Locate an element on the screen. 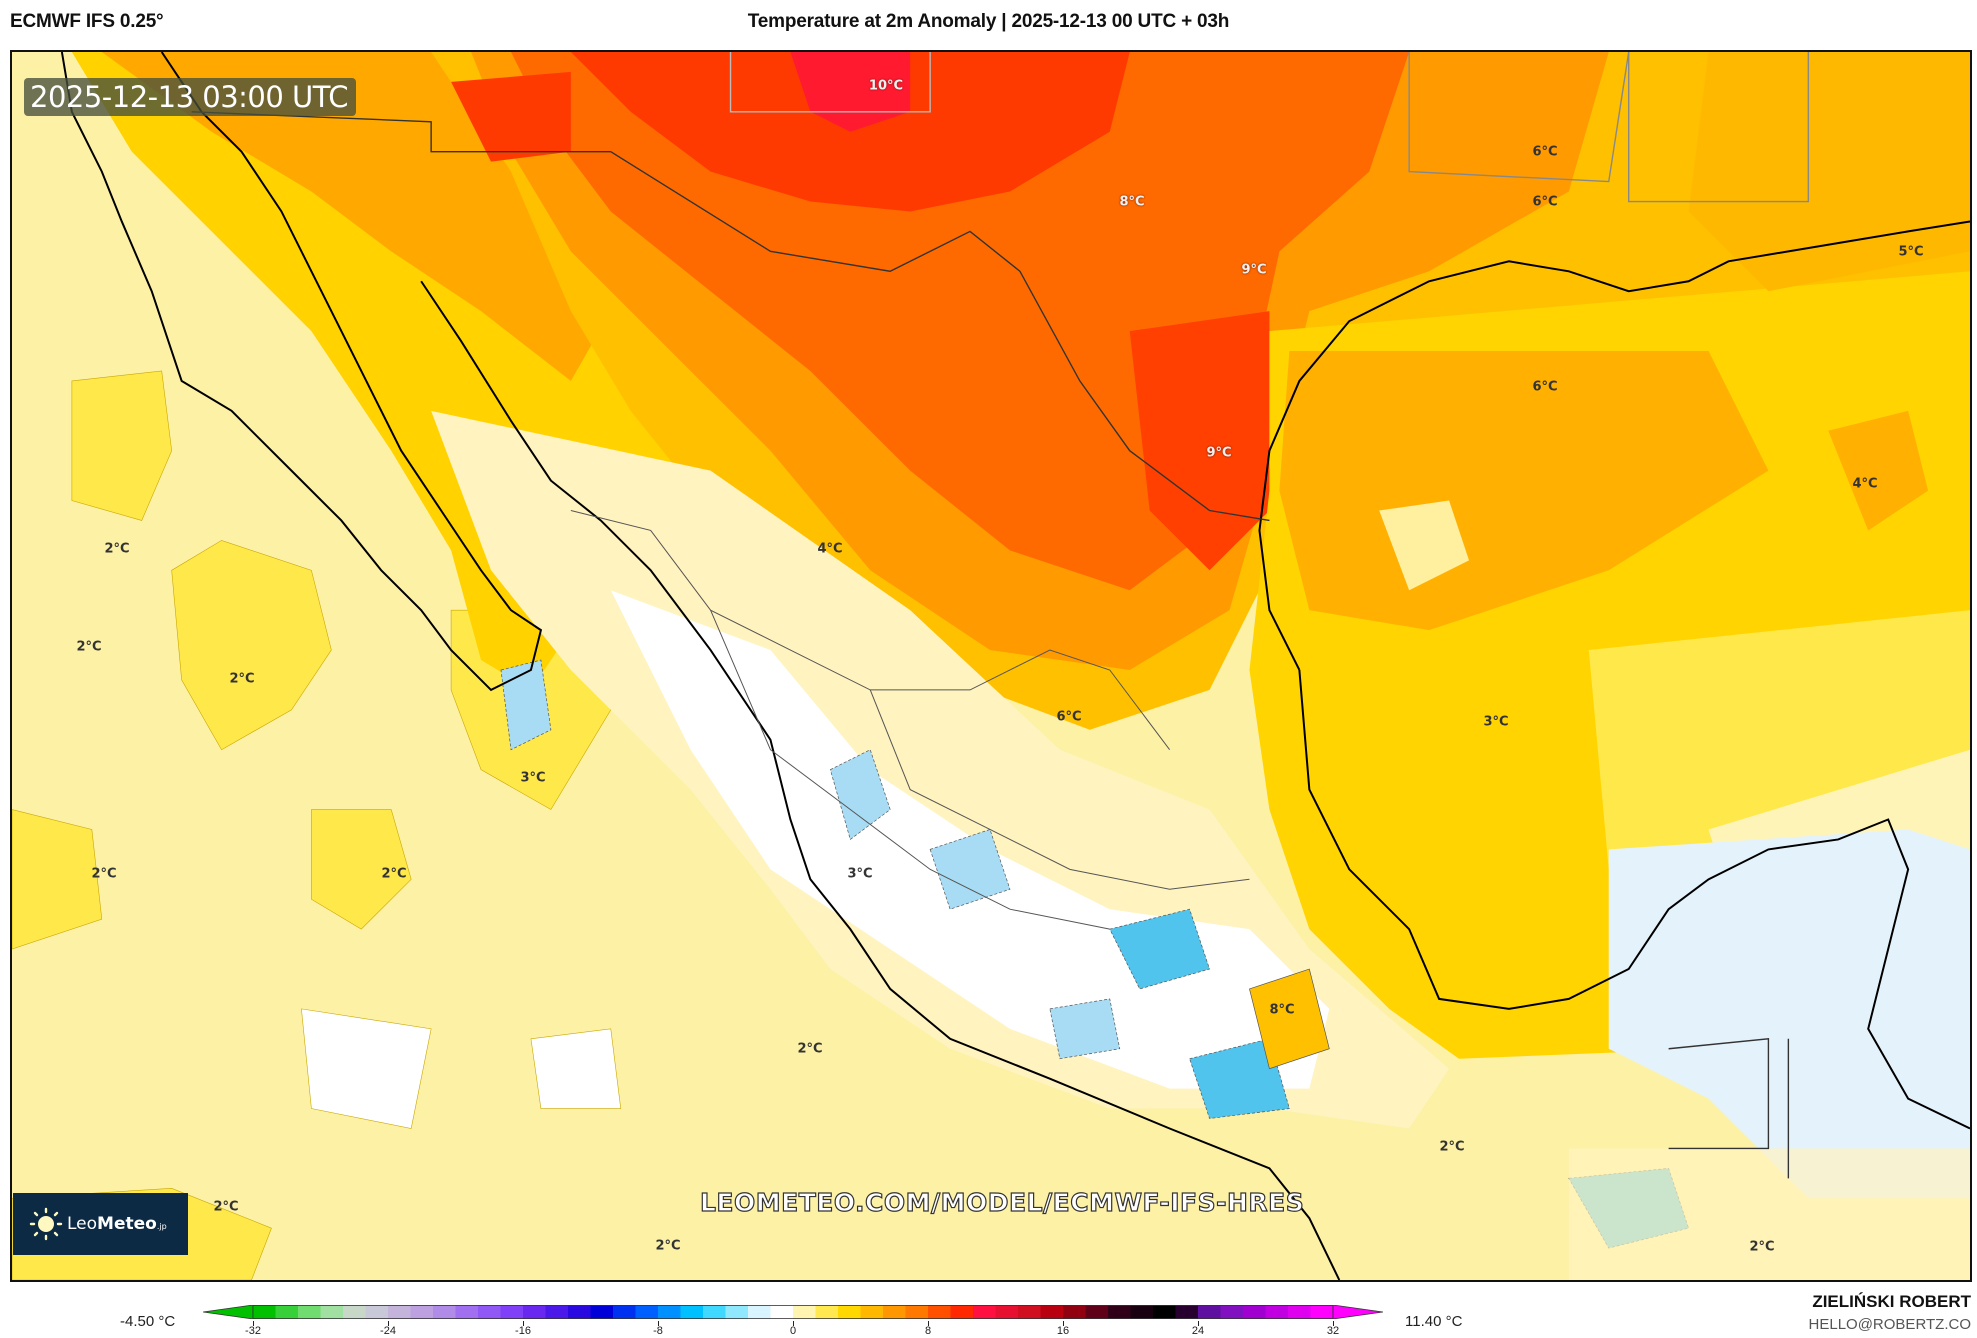  author-name: ZIELIŃSKI ROBERT is located at coordinates (1891, 1301).